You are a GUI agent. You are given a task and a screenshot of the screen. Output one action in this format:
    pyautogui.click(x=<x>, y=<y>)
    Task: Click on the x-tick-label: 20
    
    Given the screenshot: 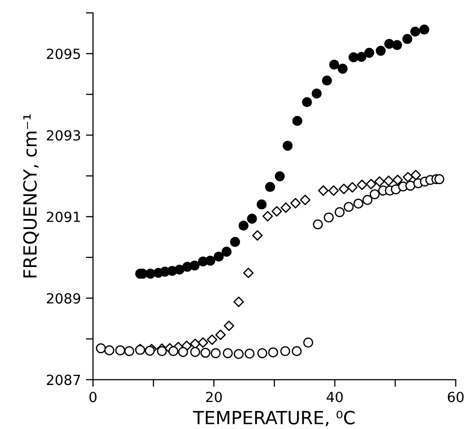 What is the action you would take?
    pyautogui.click(x=214, y=397)
    